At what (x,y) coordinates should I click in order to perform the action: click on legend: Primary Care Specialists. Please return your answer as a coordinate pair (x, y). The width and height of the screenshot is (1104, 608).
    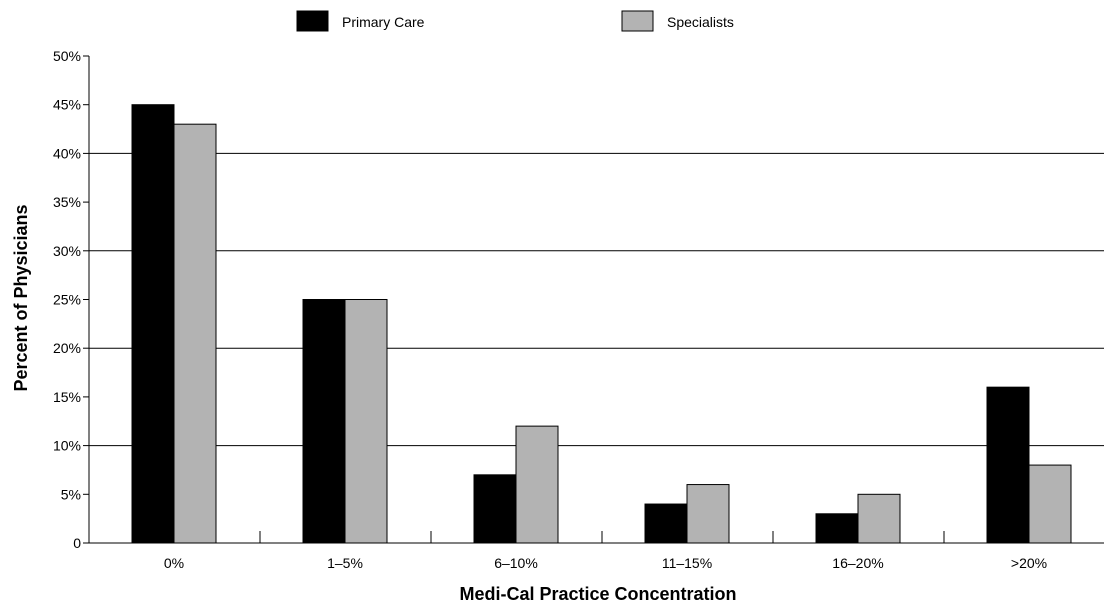
    Looking at the image, I should click on (515, 21).